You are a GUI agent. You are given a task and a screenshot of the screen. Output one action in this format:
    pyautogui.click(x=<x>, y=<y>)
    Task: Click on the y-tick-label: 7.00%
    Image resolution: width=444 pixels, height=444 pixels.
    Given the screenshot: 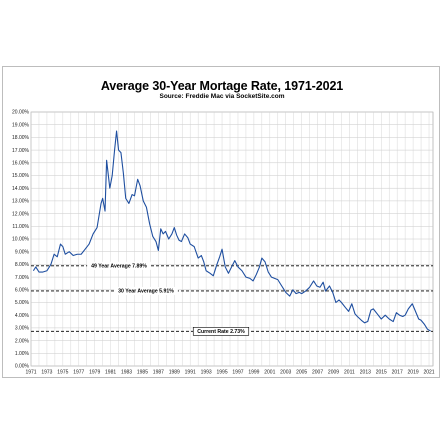 What is the action you would take?
    pyautogui.click(x=22, y=278)
    